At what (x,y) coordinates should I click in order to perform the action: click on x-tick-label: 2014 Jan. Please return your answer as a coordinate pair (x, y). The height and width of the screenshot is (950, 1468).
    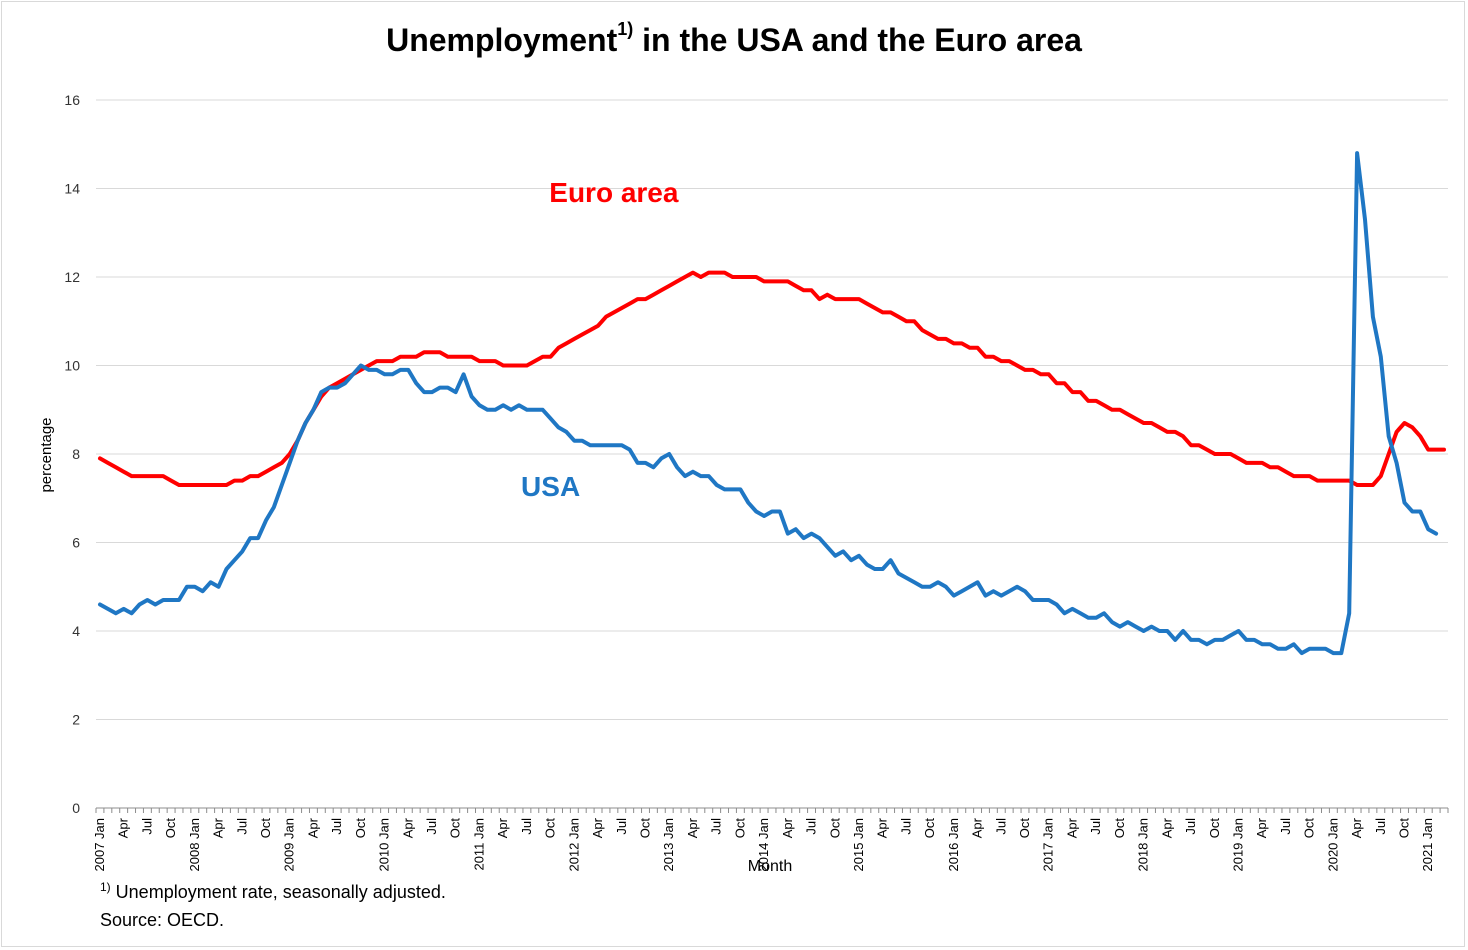
    Looking at the image, I should click on (763, 845).